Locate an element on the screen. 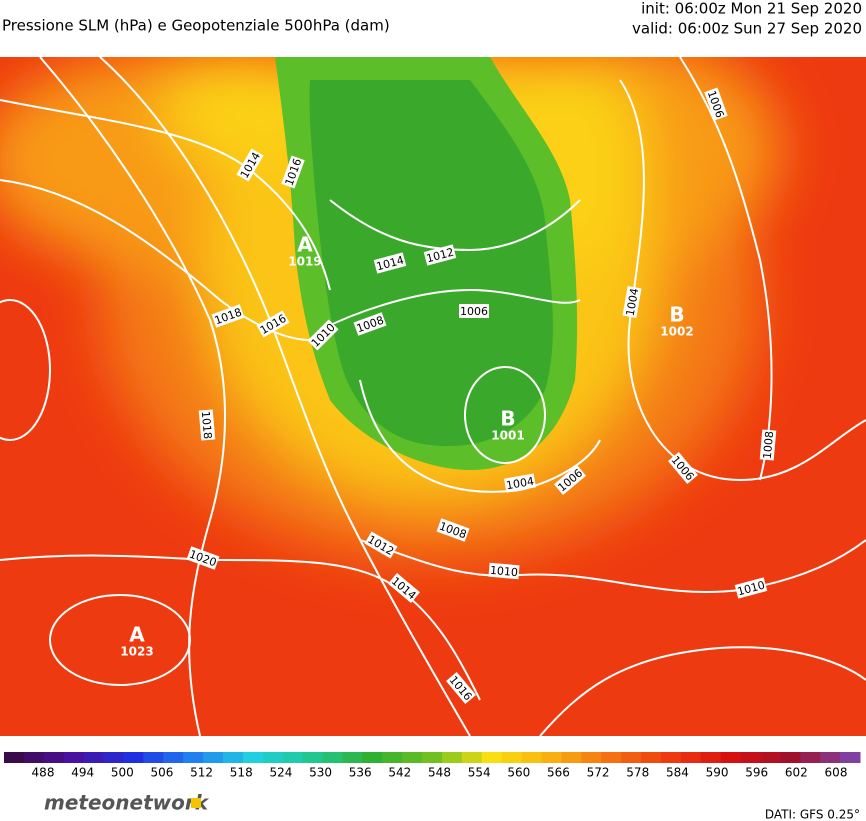 This screenshot has width=866, height=821. center-value: 1023 is located at coordinates (136, 652).